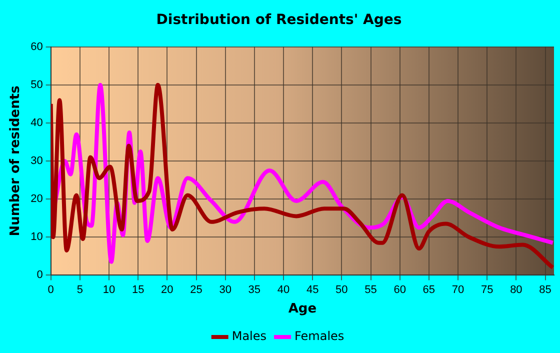  I want to click on x-tick-label: 80, so click(516, 290).